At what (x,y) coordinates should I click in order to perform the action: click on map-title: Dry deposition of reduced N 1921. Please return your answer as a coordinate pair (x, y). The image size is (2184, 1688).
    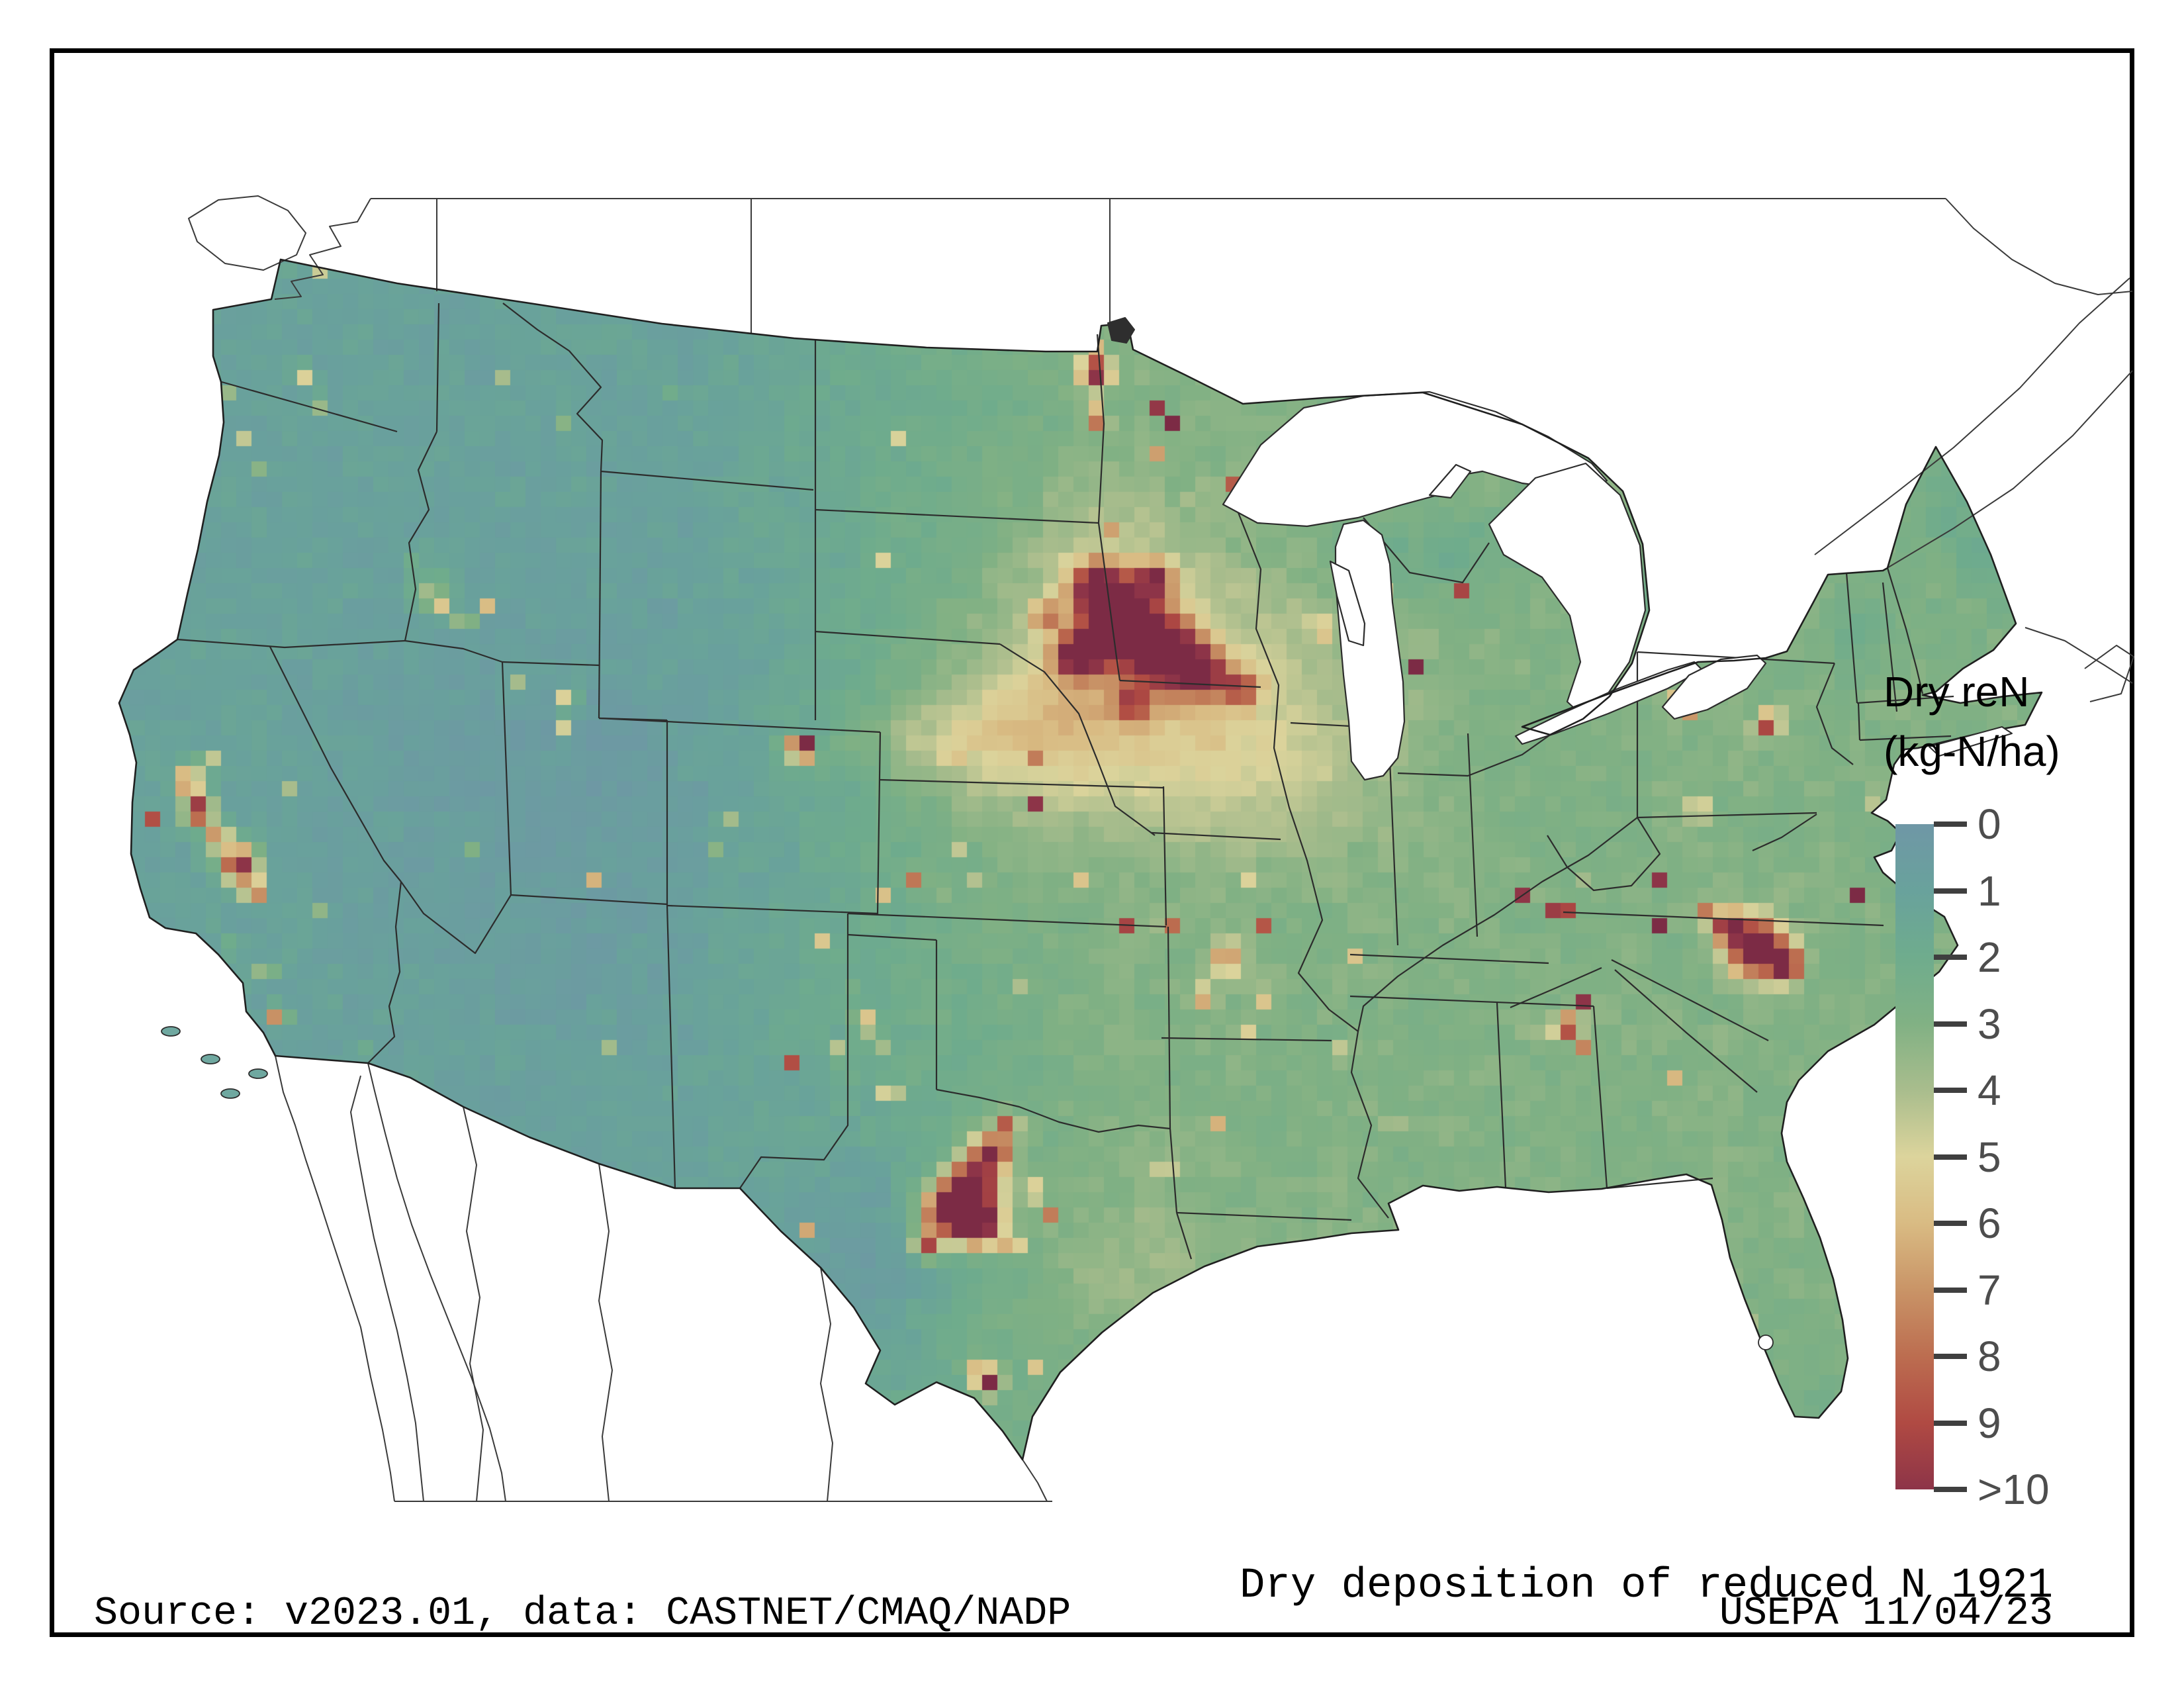
    Looking at the image, I should click on (1646, 1586).